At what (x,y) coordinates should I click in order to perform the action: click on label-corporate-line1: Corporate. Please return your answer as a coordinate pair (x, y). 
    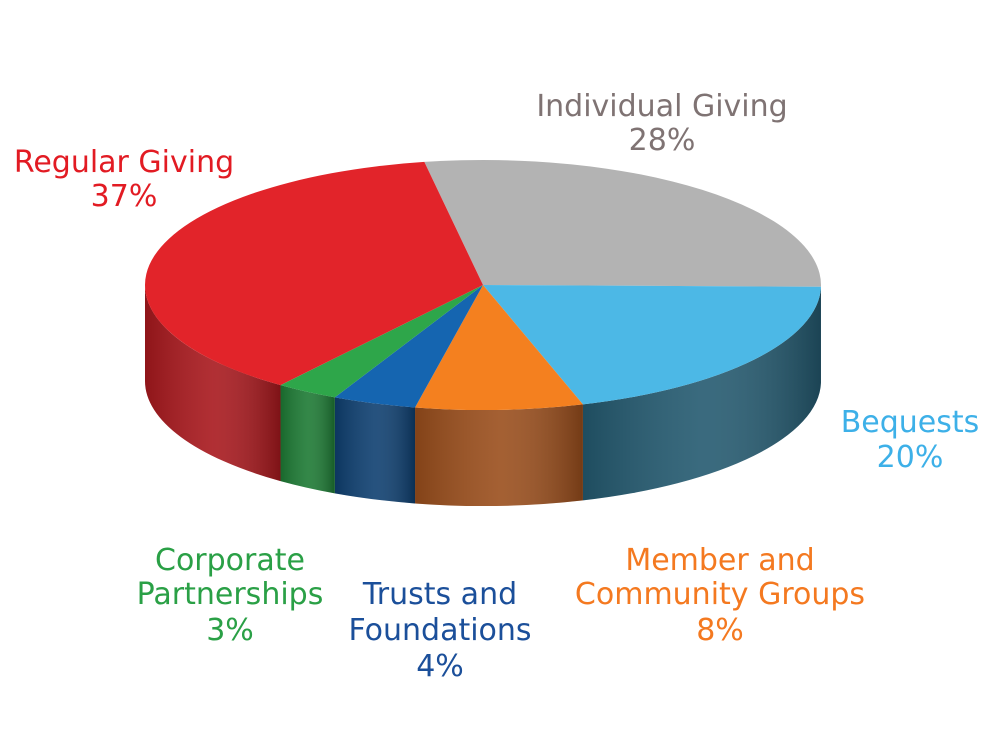
    Looking at the image, I should click on (230, 560).